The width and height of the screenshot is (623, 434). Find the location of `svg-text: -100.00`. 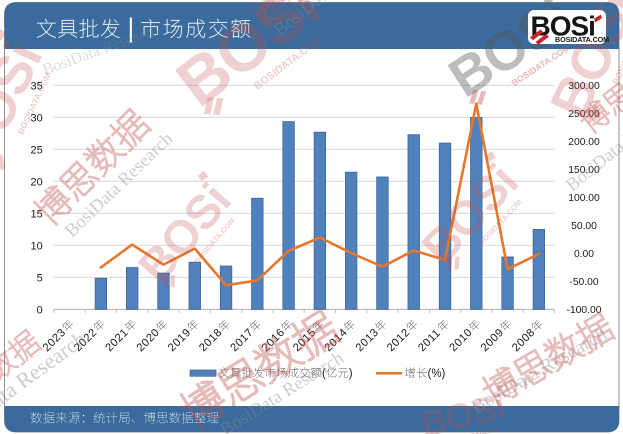

svg-text: -100.00 is located at coordinates (584, 310).